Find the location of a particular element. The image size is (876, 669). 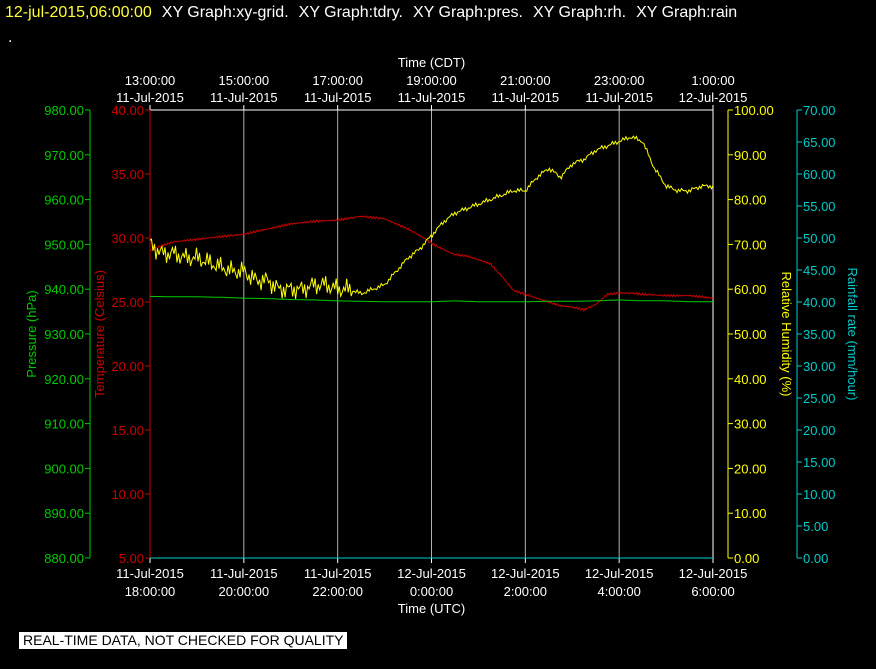

temperature-axis-label: Temperature (Celsius) is located at coordinates (99, 334).